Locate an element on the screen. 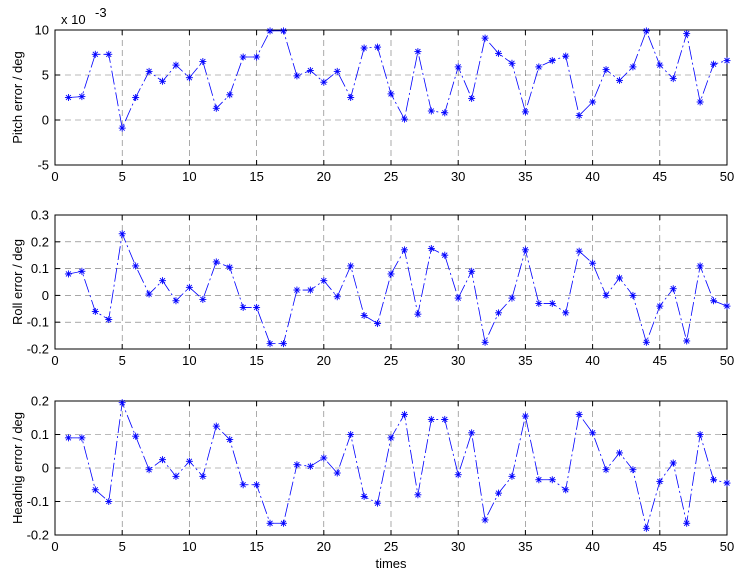 The width and height of the screenshot is (739, 575). roll-xtick-label: 20 is located at coordinates (324, 360).